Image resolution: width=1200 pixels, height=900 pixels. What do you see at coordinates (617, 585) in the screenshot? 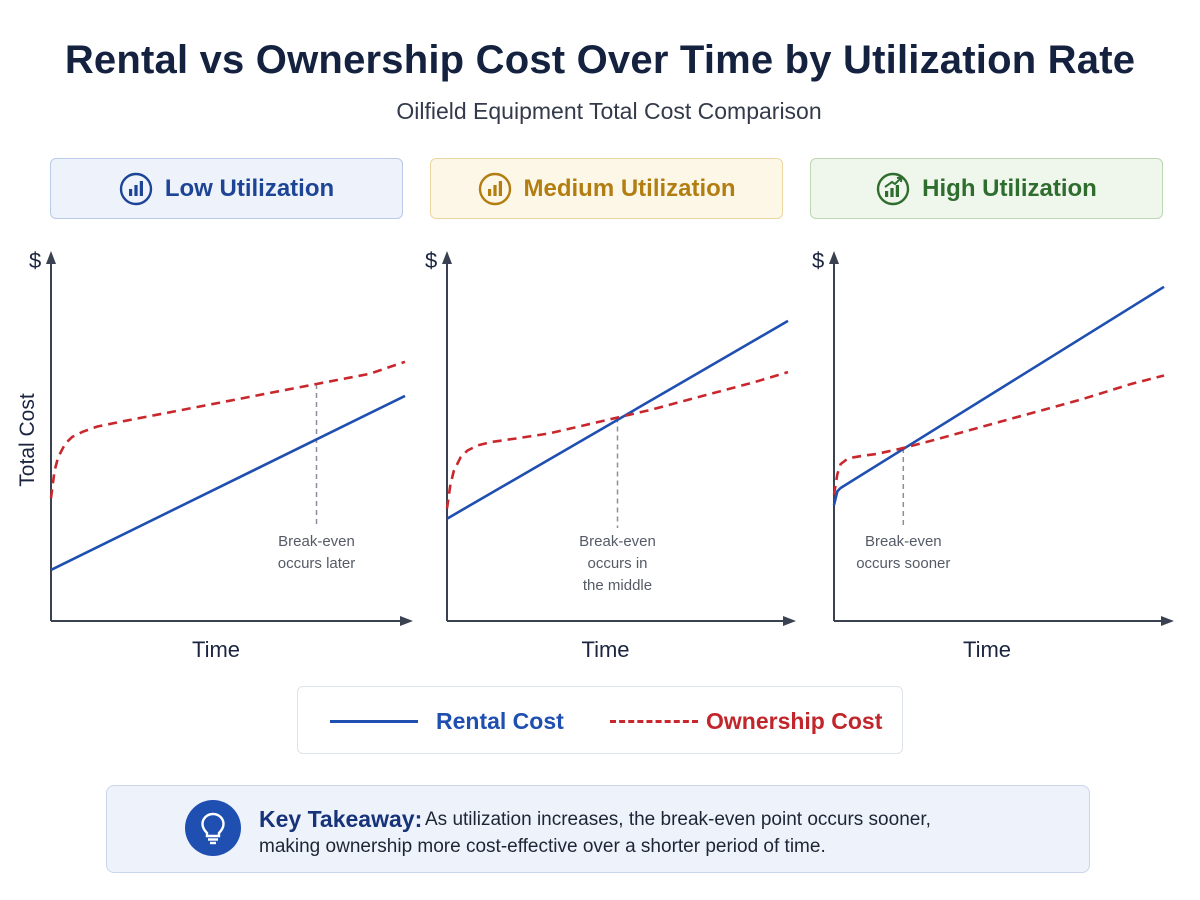
I see `break-even-annotation-line: the middle` at bounding box center [617, 585].